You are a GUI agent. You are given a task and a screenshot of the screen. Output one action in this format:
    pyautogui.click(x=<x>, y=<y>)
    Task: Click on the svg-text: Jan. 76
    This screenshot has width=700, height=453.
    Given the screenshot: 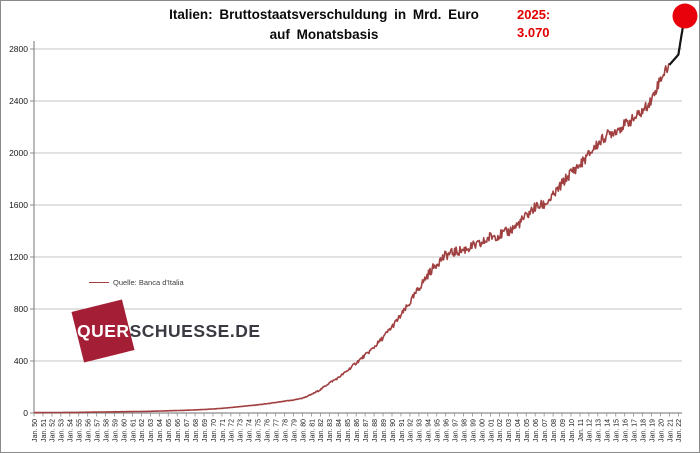 What is the action you would take?
    pyautogui.click(x=268, y=430)
    